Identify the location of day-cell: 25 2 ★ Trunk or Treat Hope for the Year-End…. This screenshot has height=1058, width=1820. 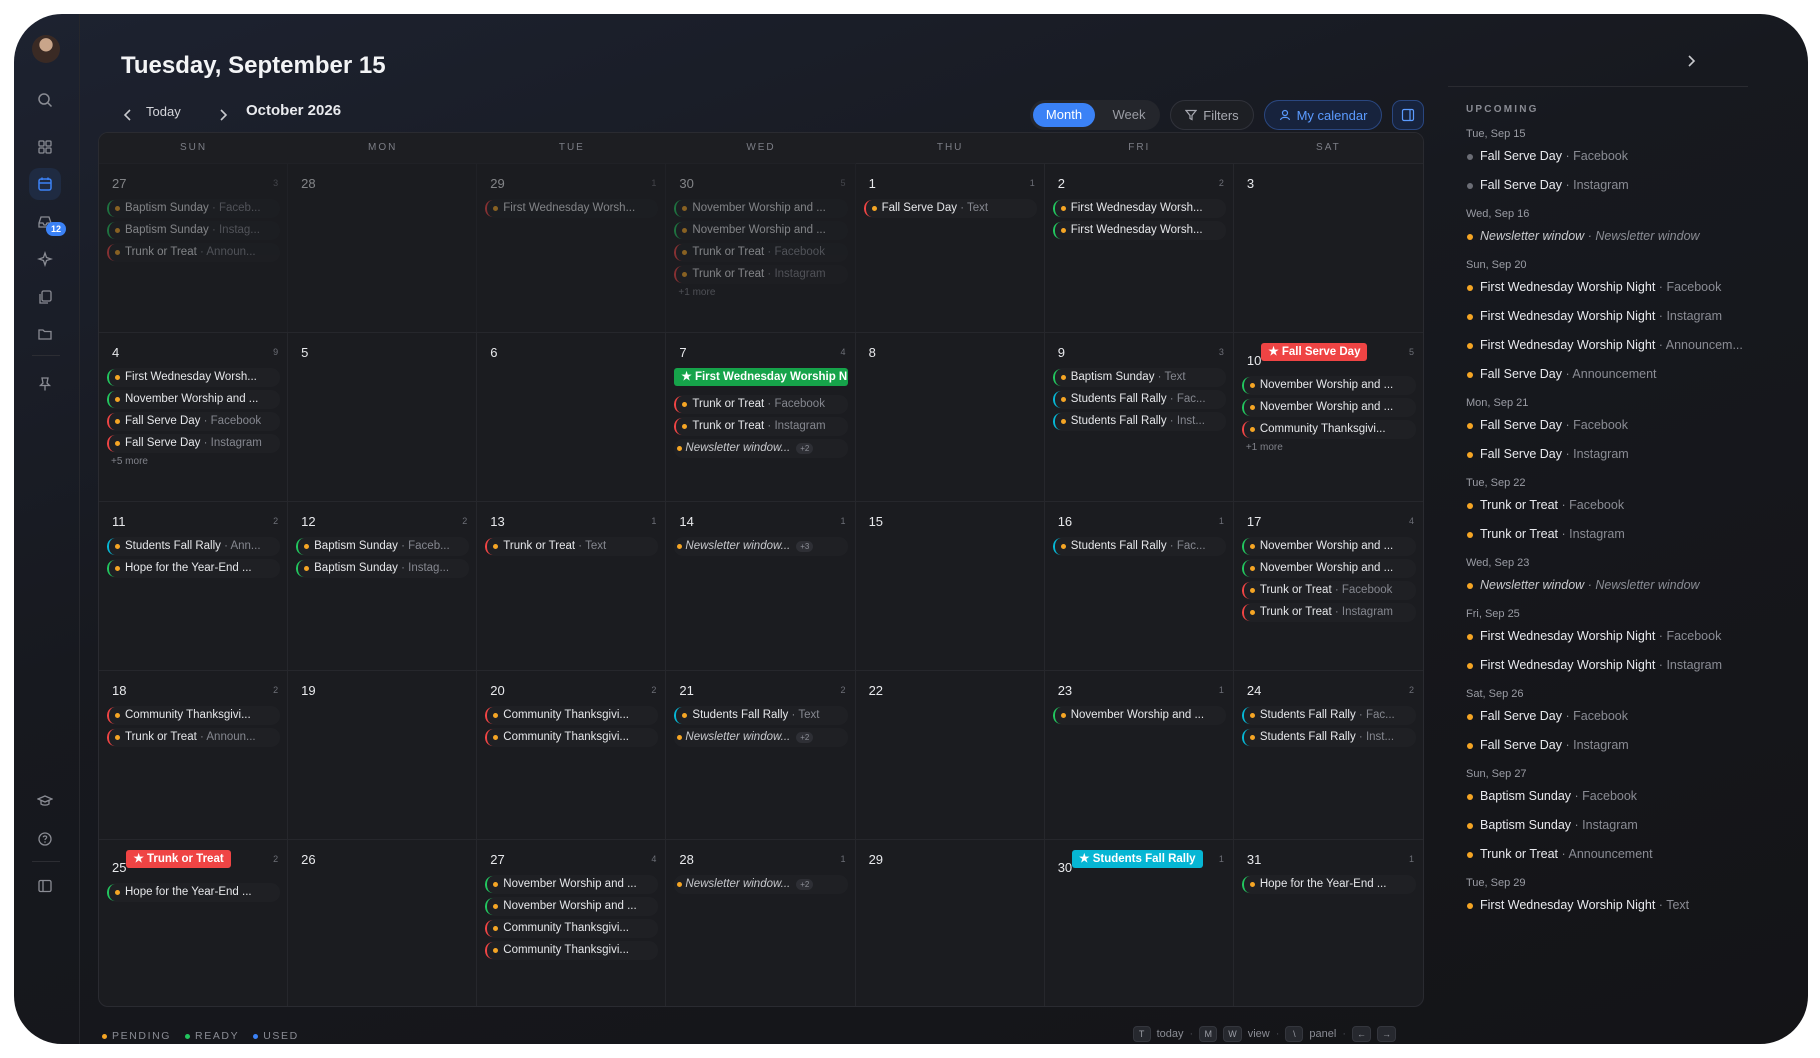
(194, 922).